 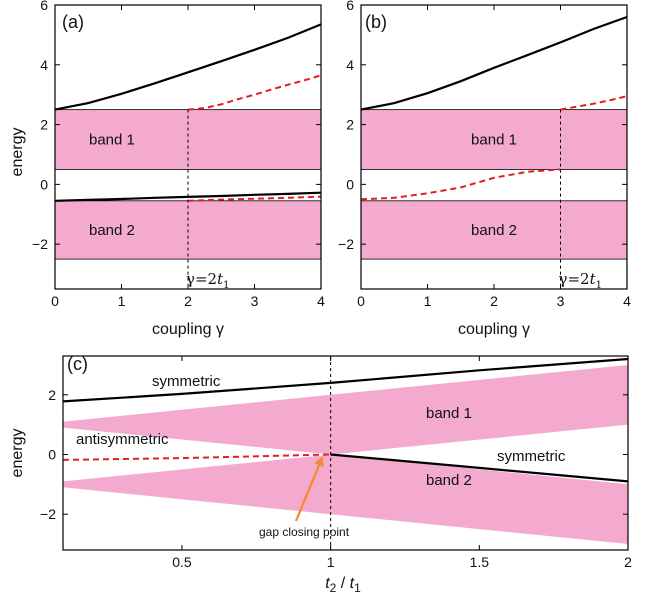 I want to click on panel-a-xtick-label: 4, so click(x=321, y=301).